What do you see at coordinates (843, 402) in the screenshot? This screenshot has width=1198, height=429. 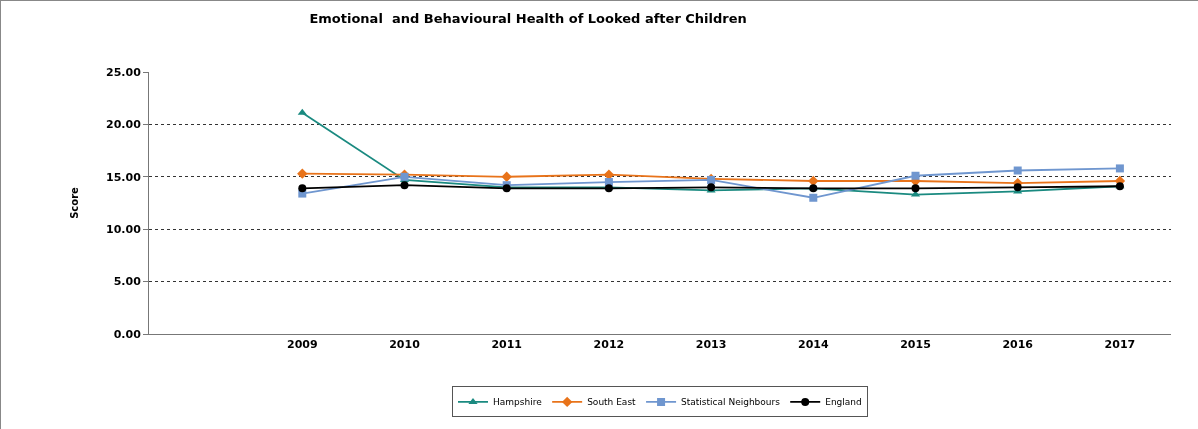 I see `legend-label: England` at bounding box center [843, 402].